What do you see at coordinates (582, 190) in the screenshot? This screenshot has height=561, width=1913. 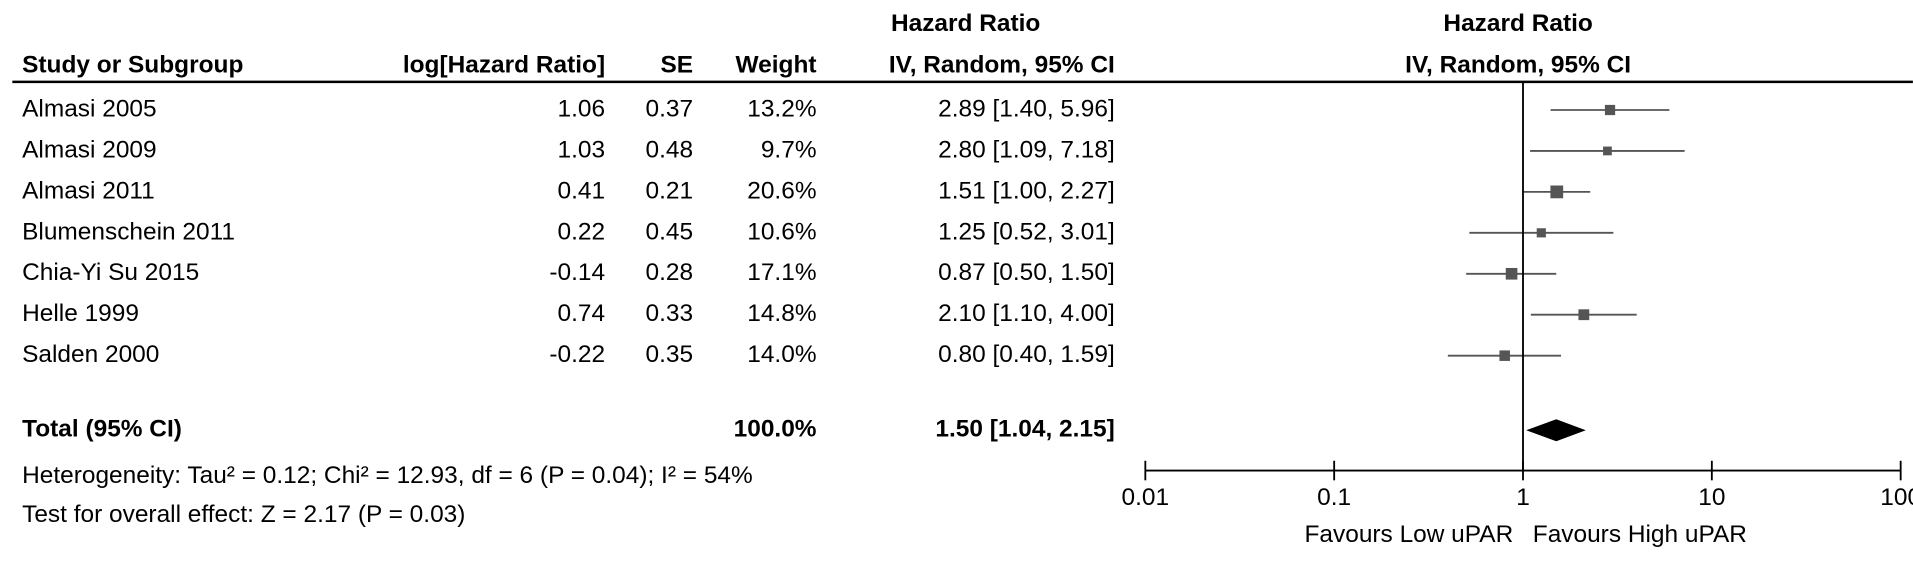 I see `log-hr: 0.41` at bounding box center [582, 190].